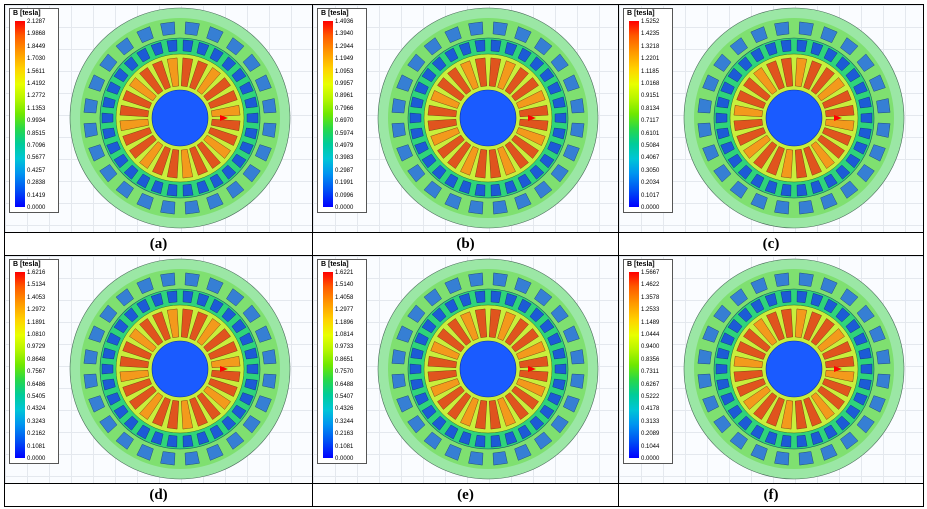 The image size is (927, 509). What do you see at coordinates (650, 108) in the screenshot?
I see `legend-tick-label: 0.8134` at bounding box center [650, 108].